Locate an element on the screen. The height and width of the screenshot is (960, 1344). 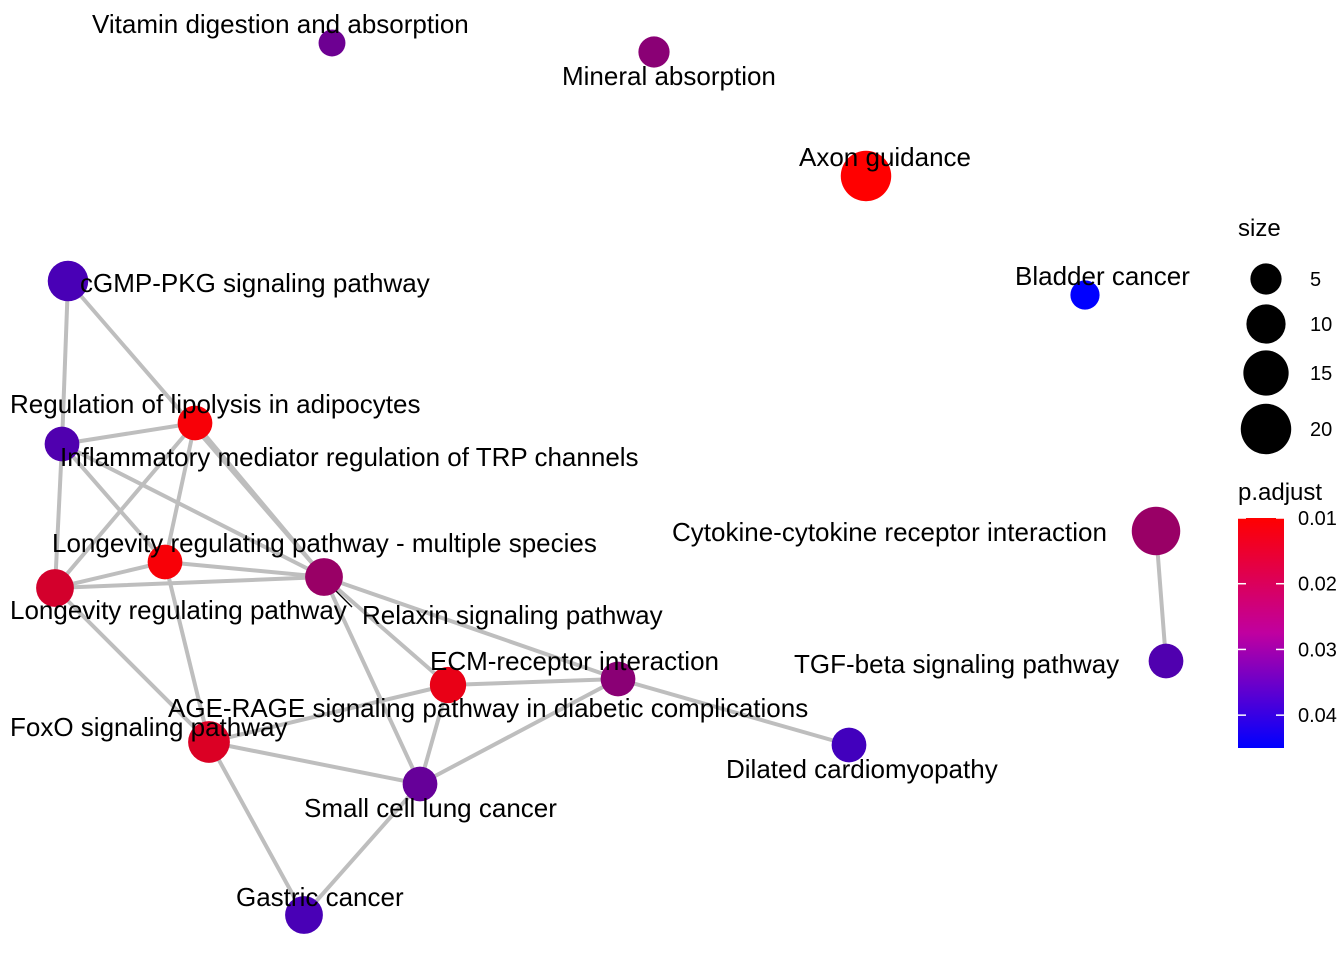
node-label-gastric: Gastric cancer is located at coordinates (320, 897).